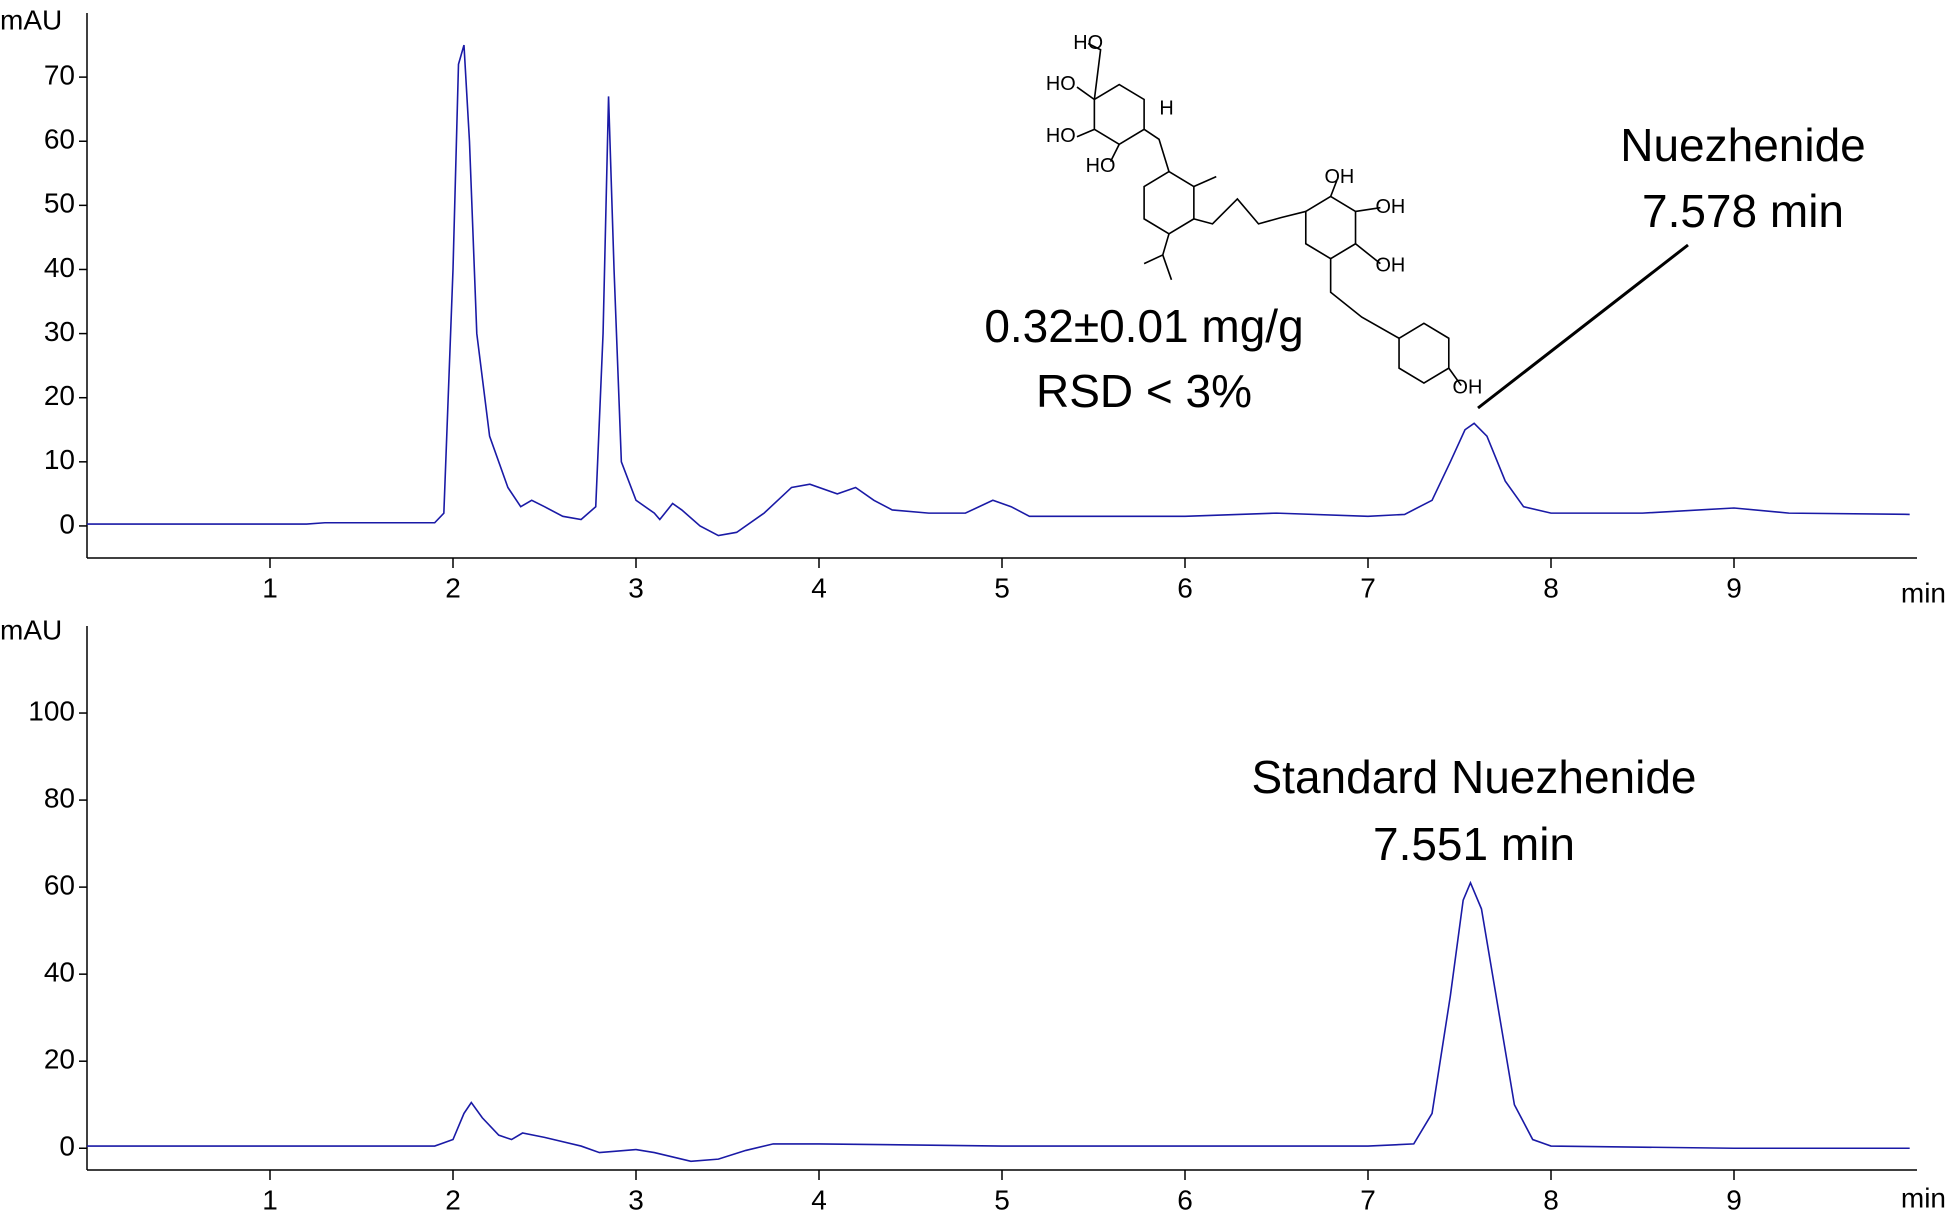  Describe the element at coordinates (59, 331) in the screenshot. I see `y-tick-label: 30` at that location.